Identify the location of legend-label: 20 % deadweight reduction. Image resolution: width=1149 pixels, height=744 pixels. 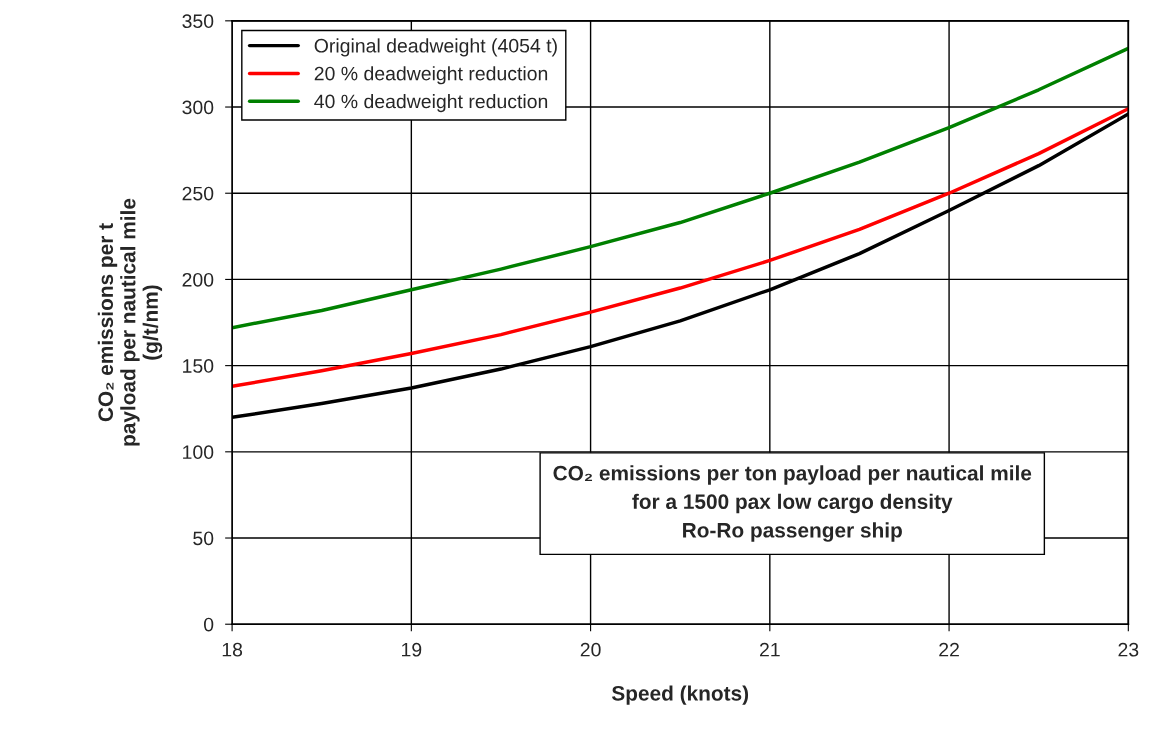
(431, 75).